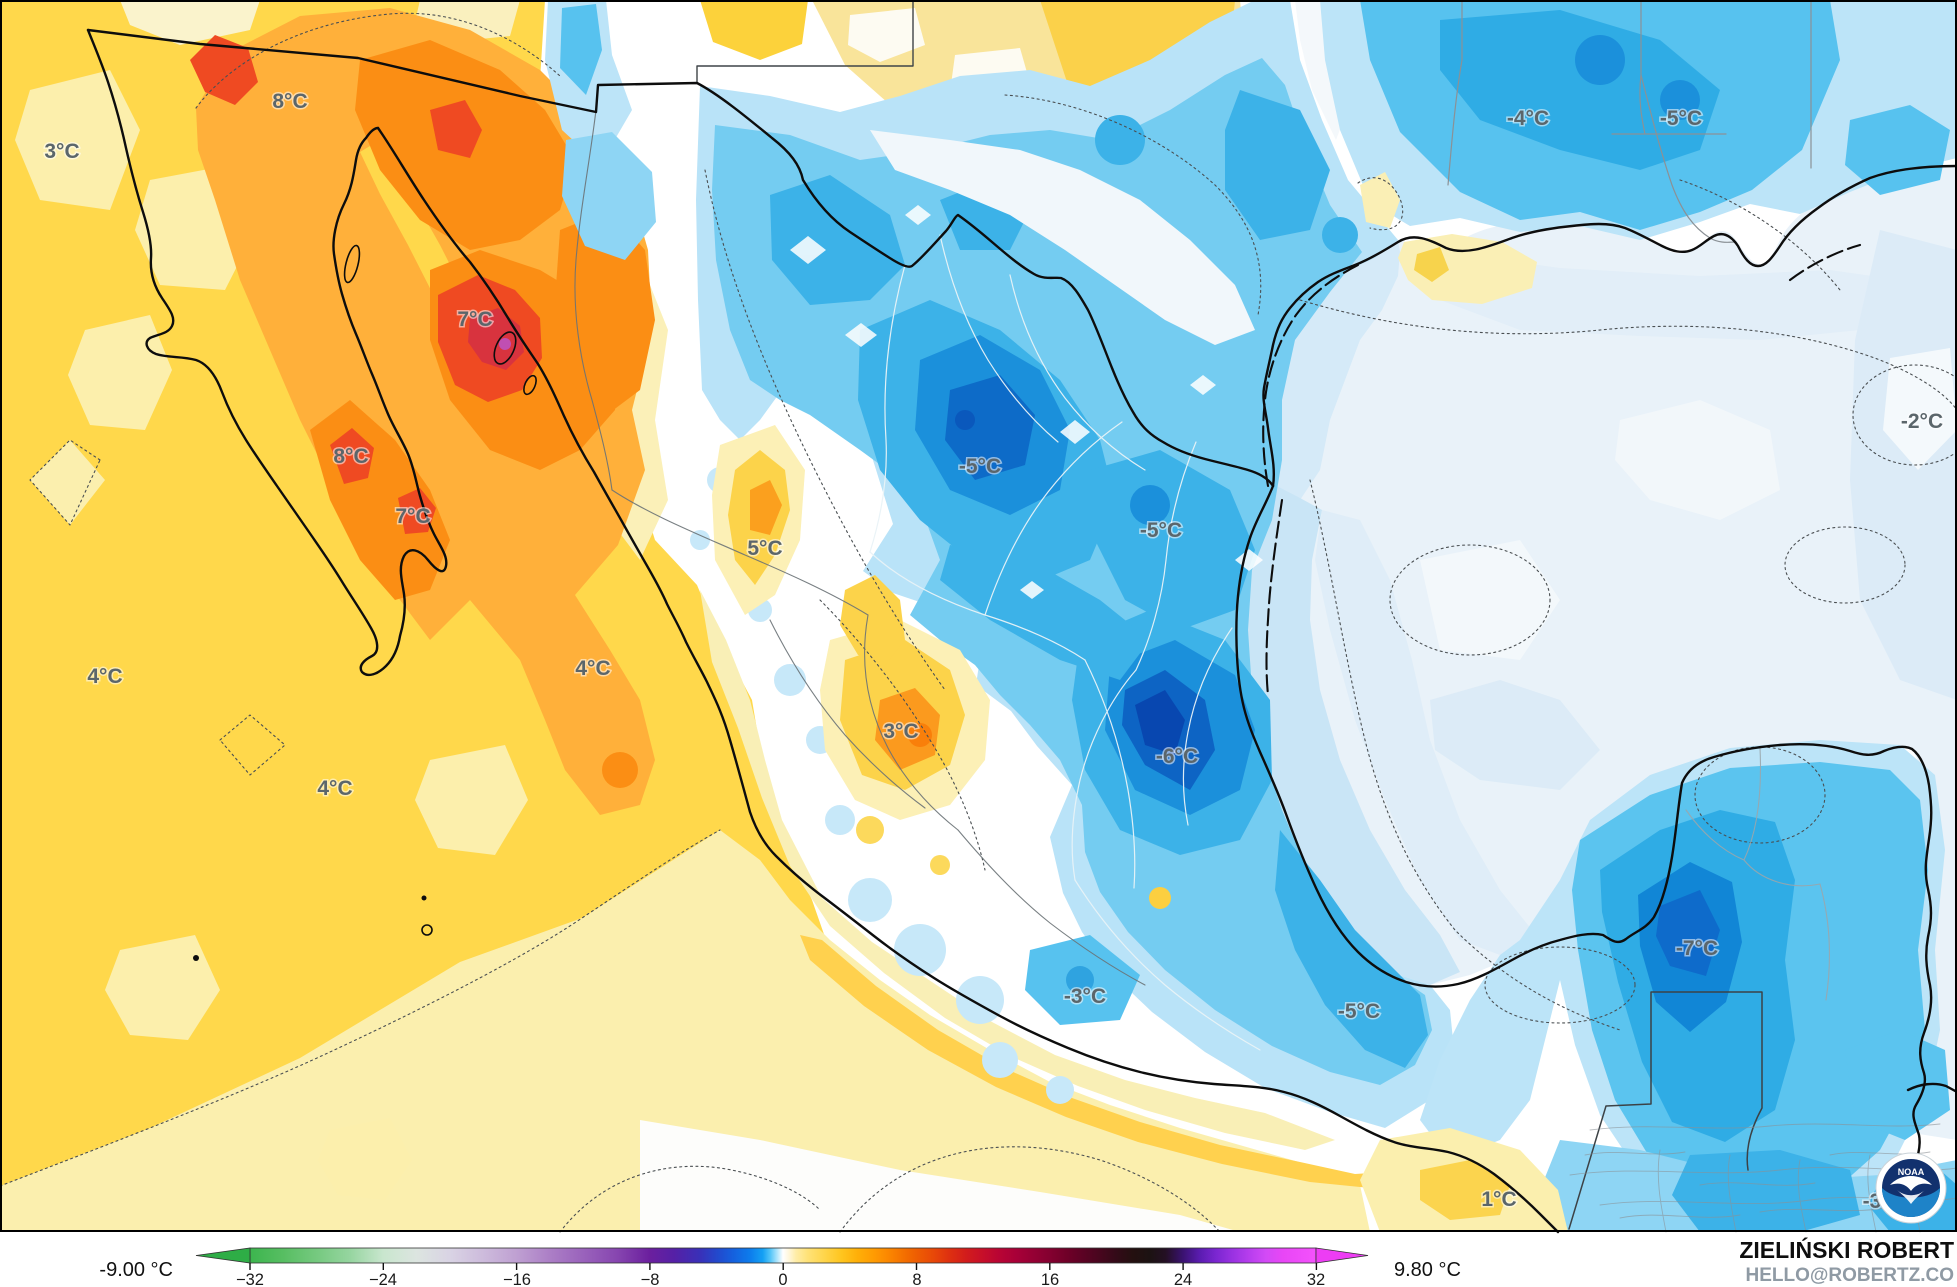 This screenshot has width=1957, height=1287. What do you see at coordinates (764, 548) in the screenshot?
I see `svg-text: 5°C` at bounding box center [764, 548].